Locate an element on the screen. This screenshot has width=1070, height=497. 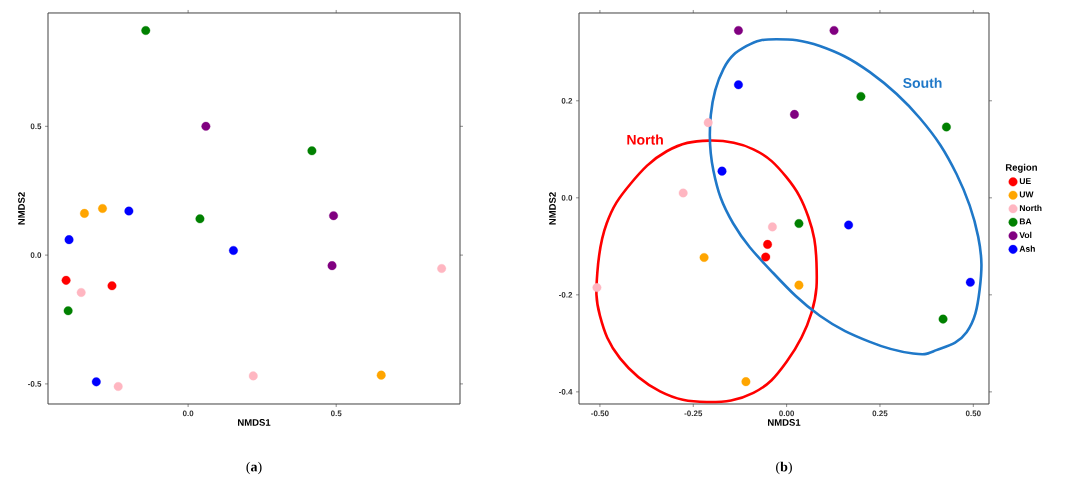
text: (a) is located at coordinates (254, 468).